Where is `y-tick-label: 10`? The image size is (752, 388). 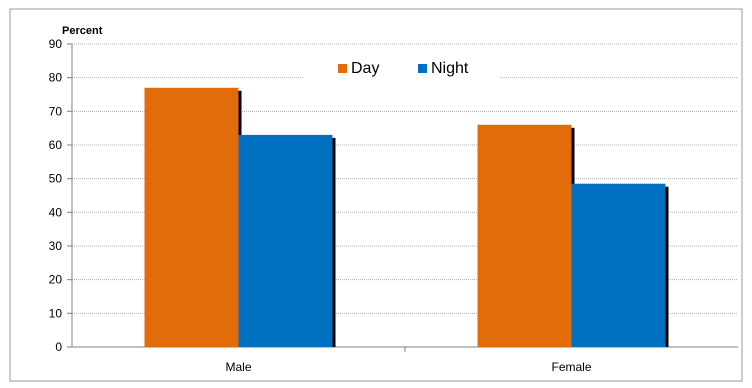 y-tick-label: 10 is located at coordinates (56, 313).